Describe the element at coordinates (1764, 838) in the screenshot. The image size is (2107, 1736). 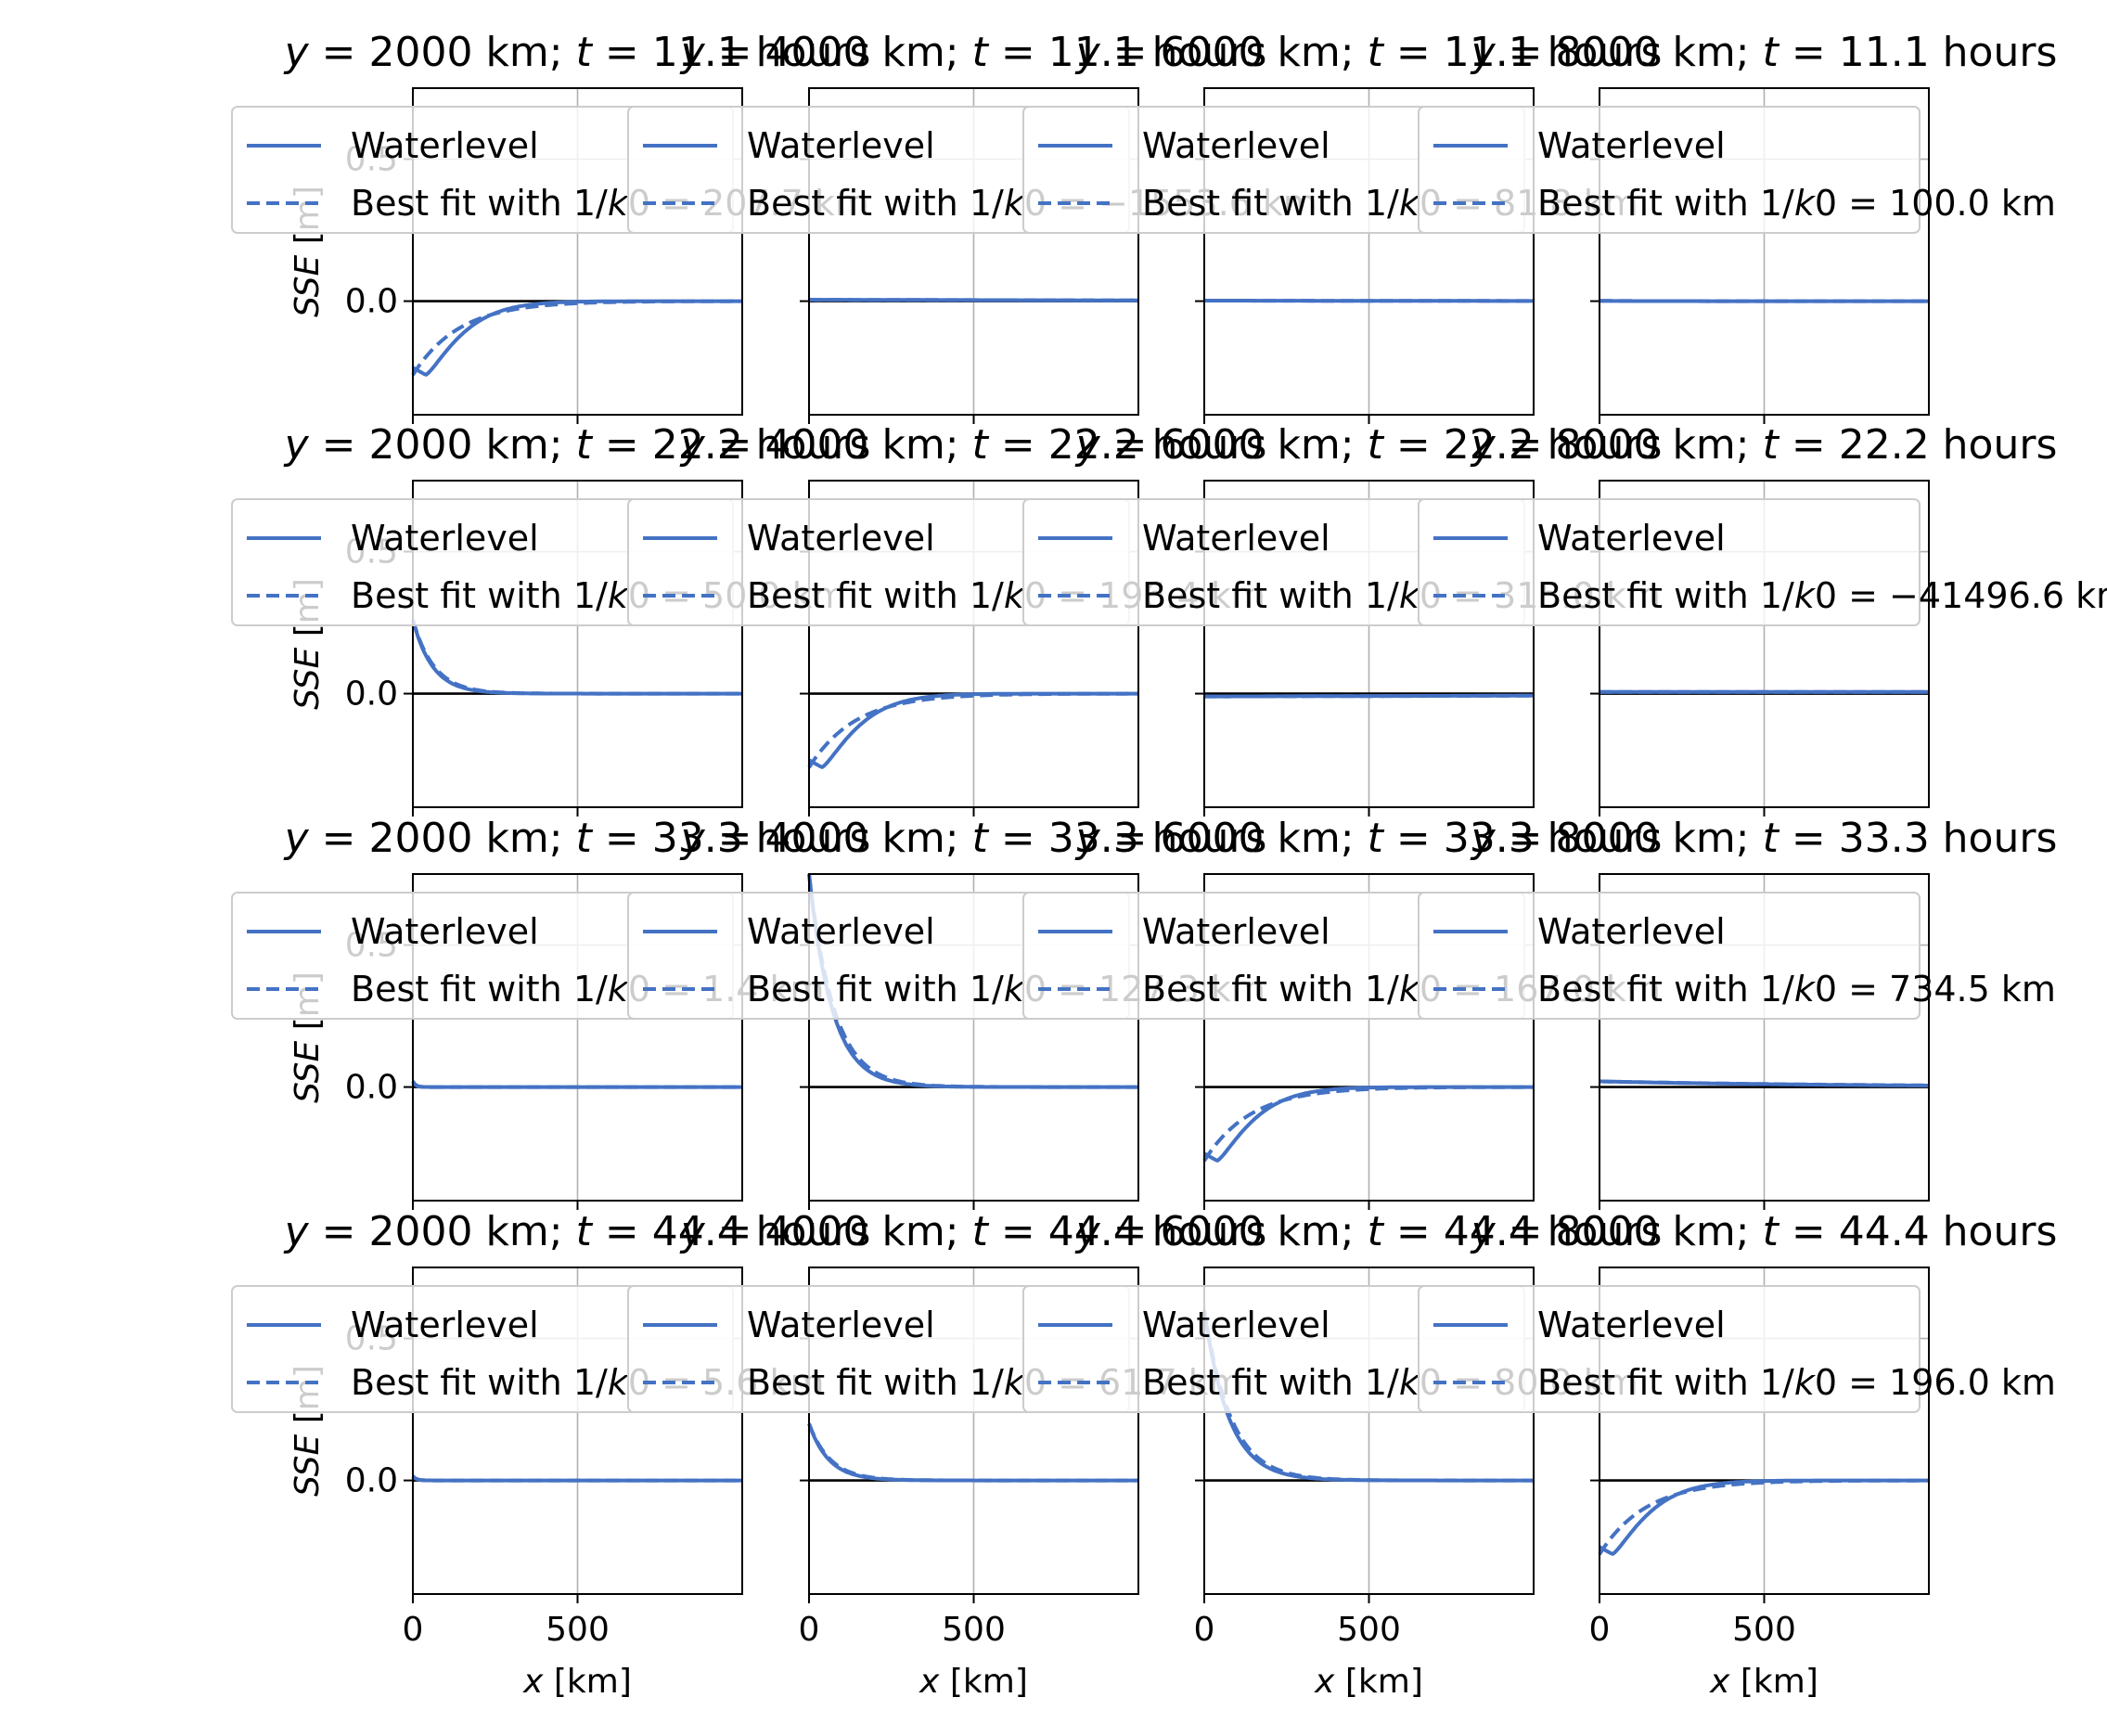
I see `subplot-title: y = 8000 km; t = 33.3 hours` at that location.